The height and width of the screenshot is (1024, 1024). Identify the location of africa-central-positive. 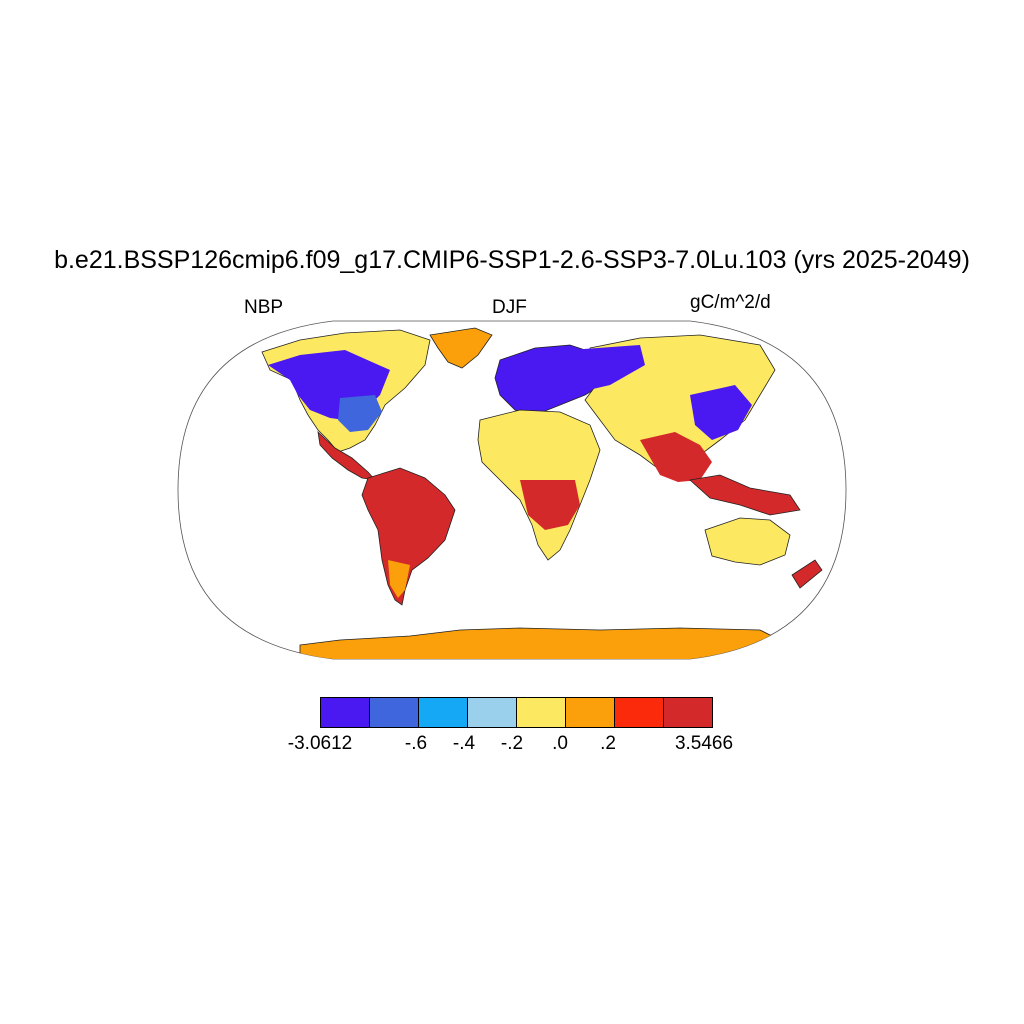
(550, 505).